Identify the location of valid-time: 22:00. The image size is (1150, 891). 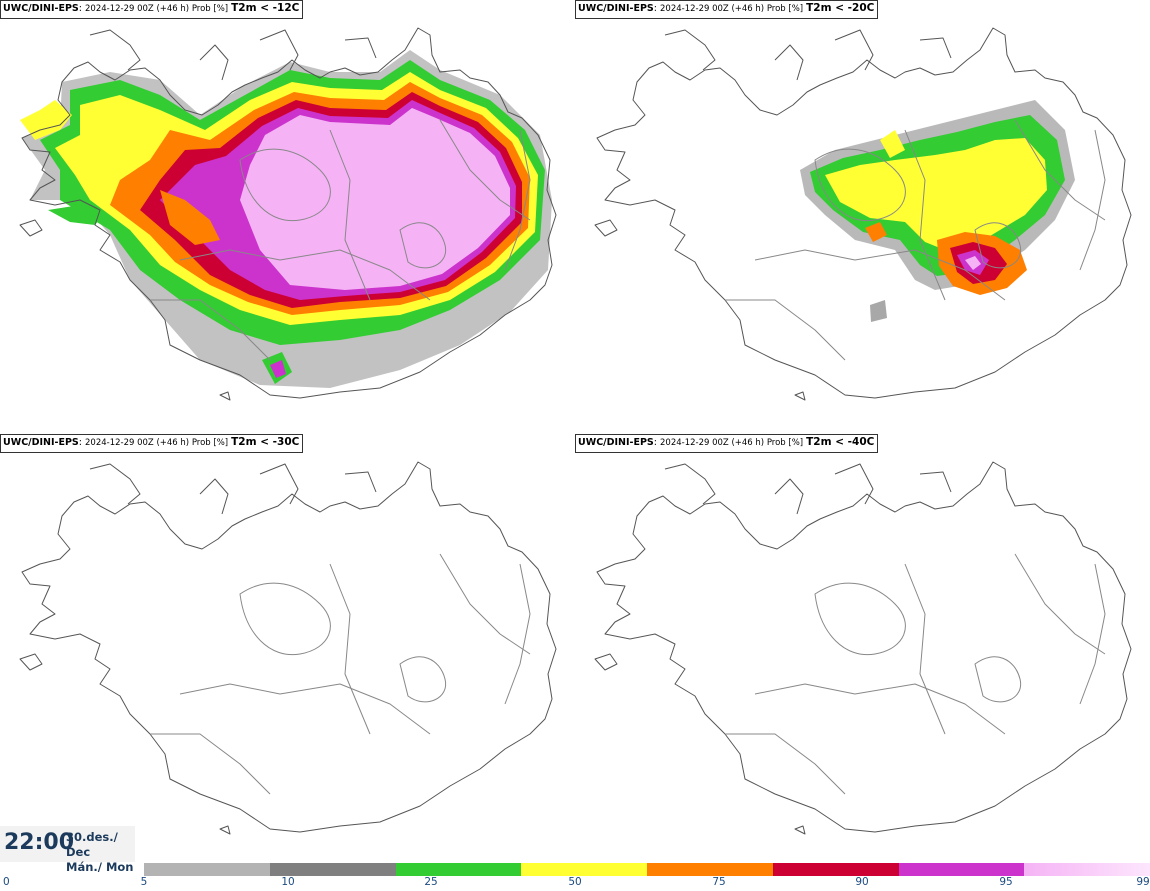
(39, 842).